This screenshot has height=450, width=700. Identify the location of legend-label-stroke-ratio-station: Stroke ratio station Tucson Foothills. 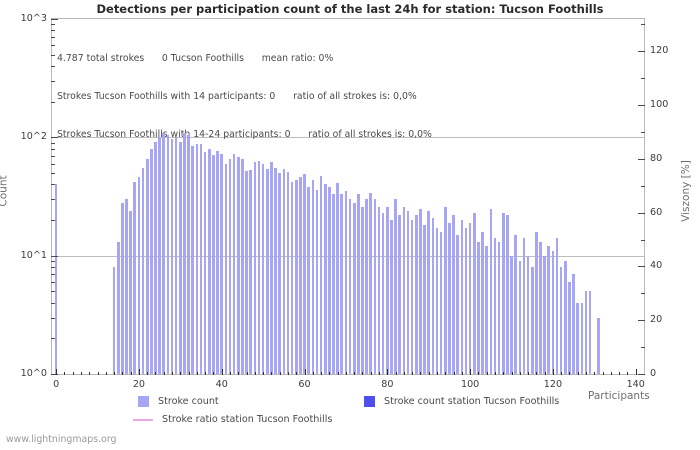
(247, 419).